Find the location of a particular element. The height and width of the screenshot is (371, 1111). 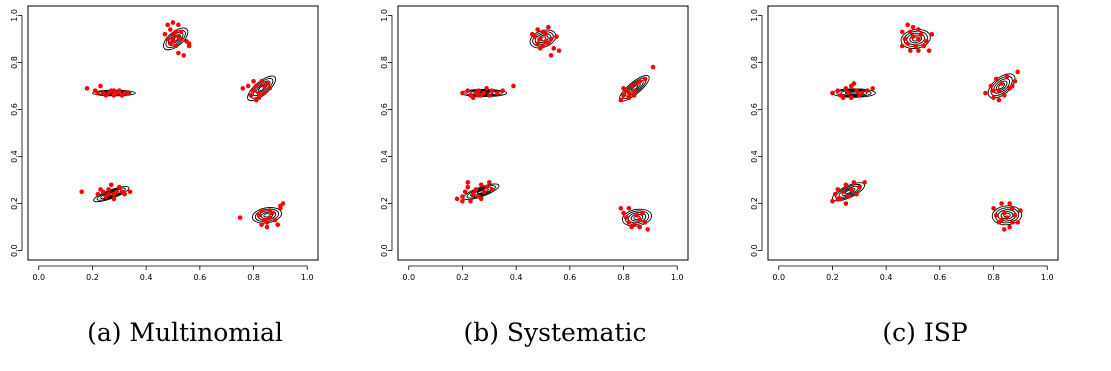

x-tick-label: 0.6 is located at coordinates (199, 277).